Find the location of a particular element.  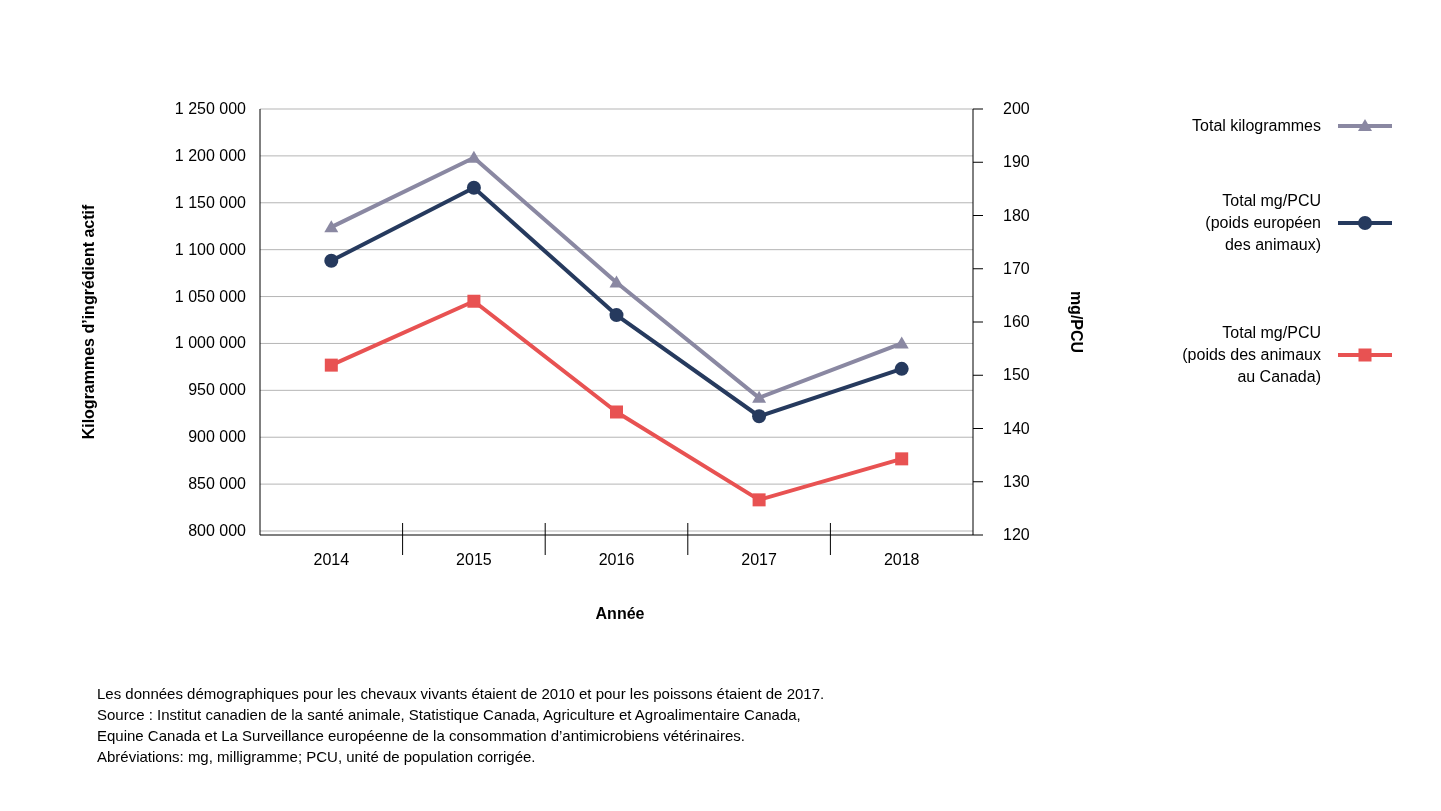

y-tick-label: 800 000 is located at coordinates (217, 530).